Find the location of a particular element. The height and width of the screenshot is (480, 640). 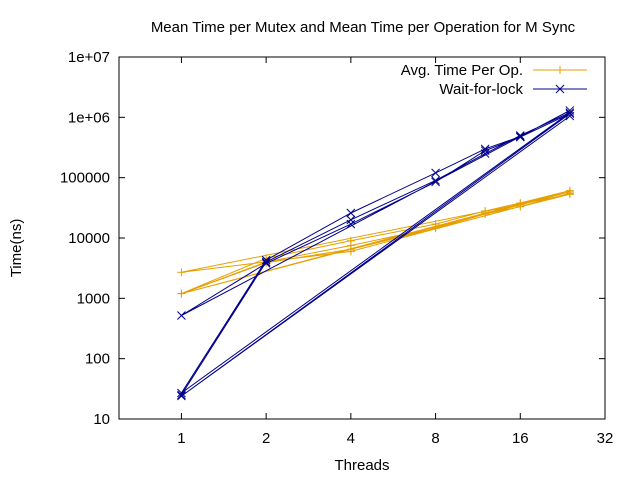

y-axis-label: Time(ns) is located at coordinates (16, 248).